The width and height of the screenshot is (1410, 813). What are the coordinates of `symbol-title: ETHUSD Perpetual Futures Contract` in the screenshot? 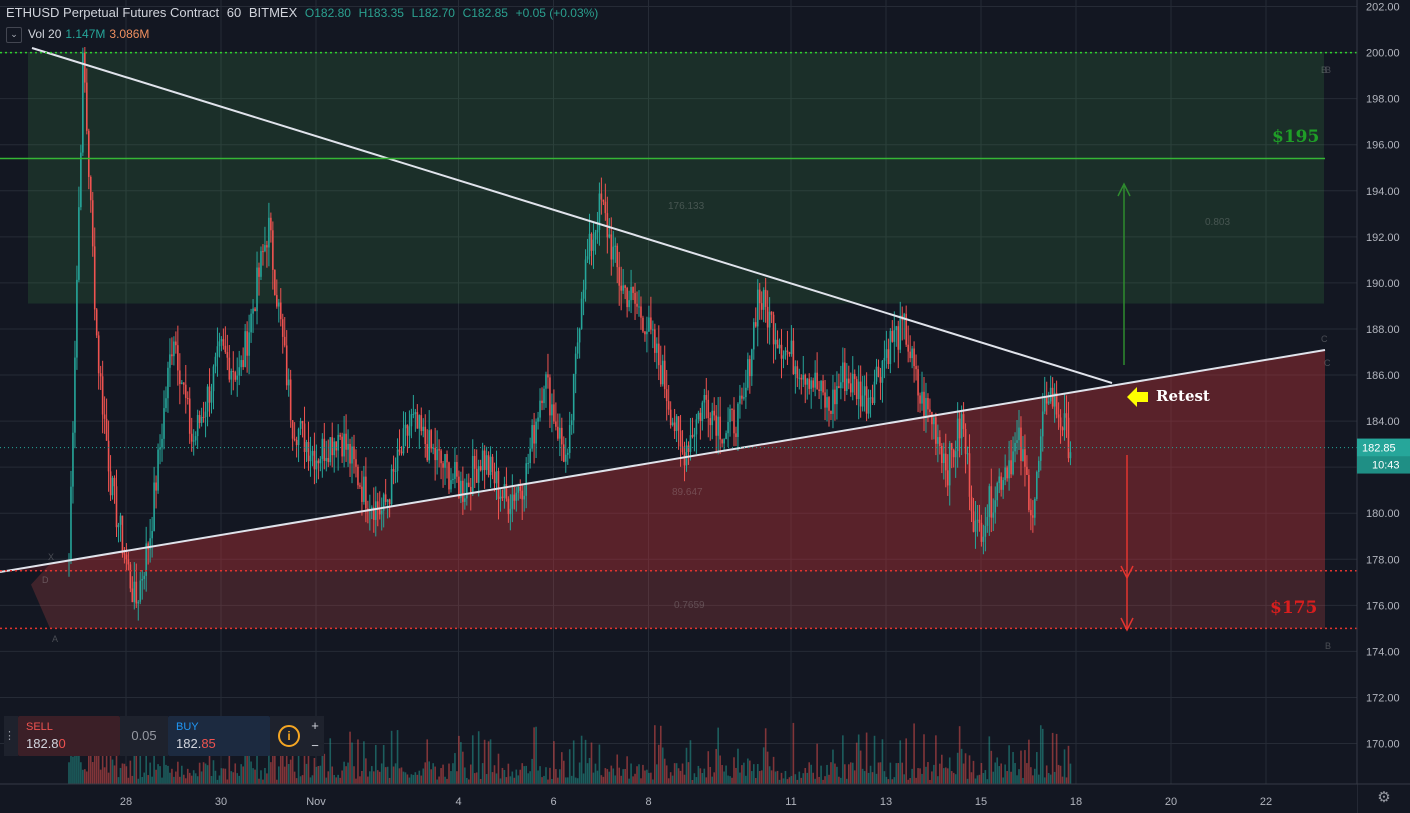 It's located at (113, 12).